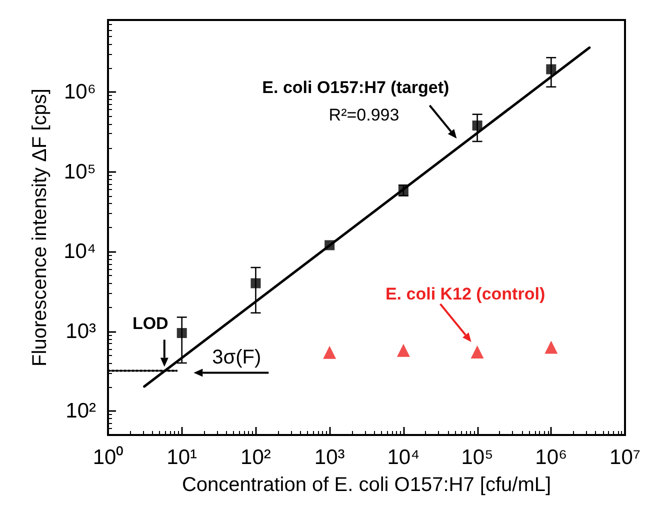  Describe the element at coordinates (367, 485) in the screenshot. I see `x-axis-title: Concentration of E. coli O157:H7 [cfu/mL]` at that location.